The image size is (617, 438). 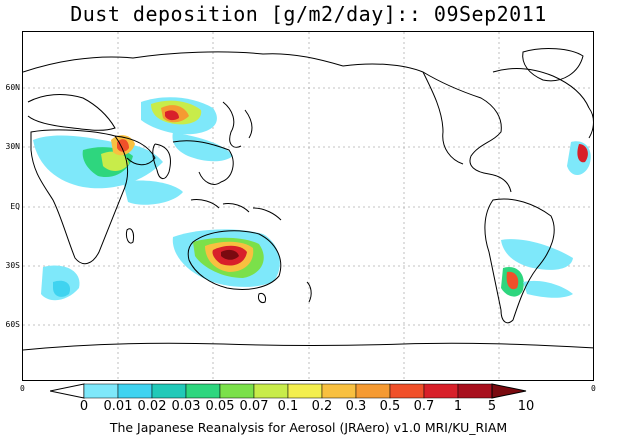 What do you see at coordinates (220, 406) in the screenshot?
I see `colorbar-tick-label: 0.05` at bounding box center [220, 406].